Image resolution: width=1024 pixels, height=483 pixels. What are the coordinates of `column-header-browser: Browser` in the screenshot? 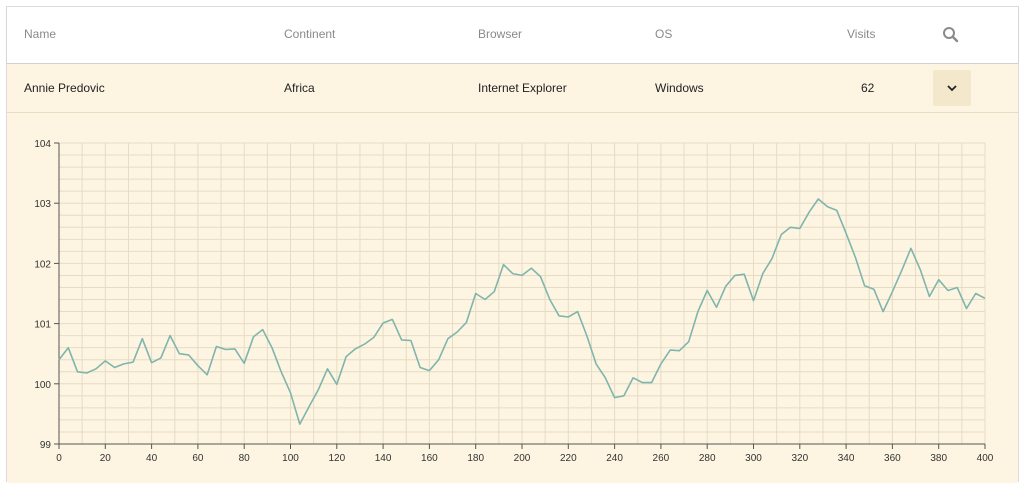 It's located at (500, 34).